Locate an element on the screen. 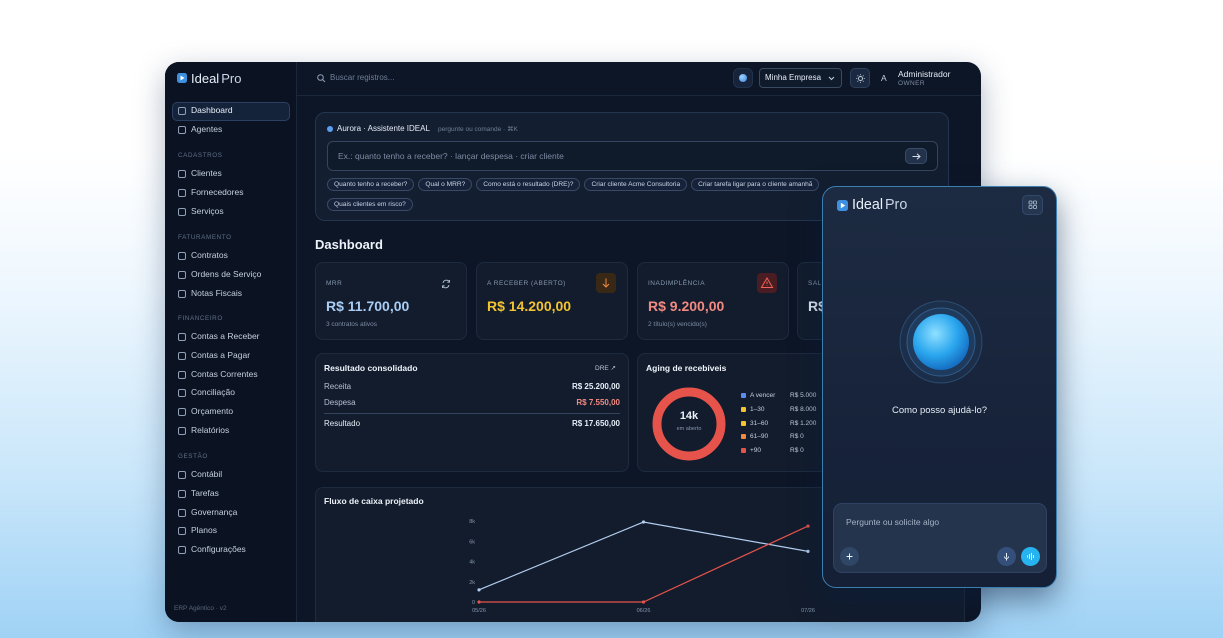 Image resolution: width=1223 pixels, height=638 pixels. nav-item: Contas a Pagar is located at coordinates (221, 354).